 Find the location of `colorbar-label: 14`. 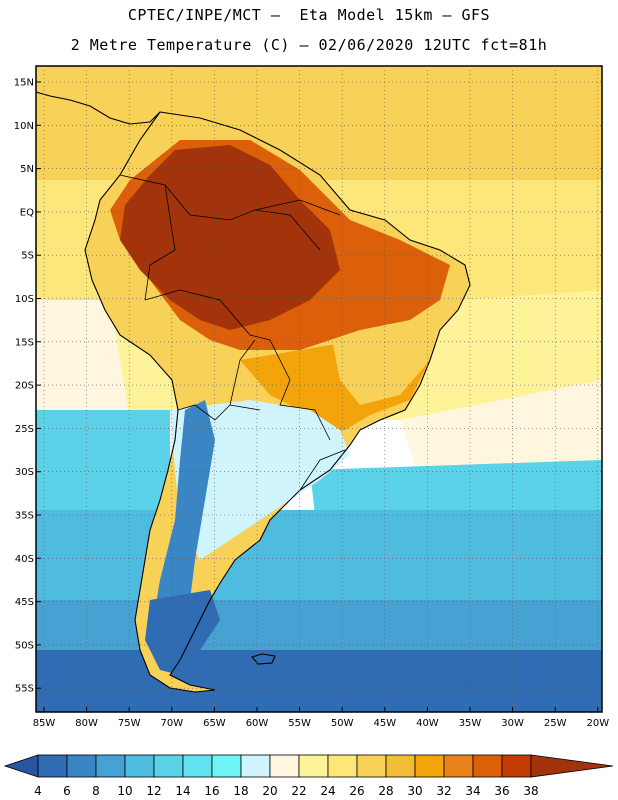

colorbar-label: 14 is located at coordinates (182, 791).